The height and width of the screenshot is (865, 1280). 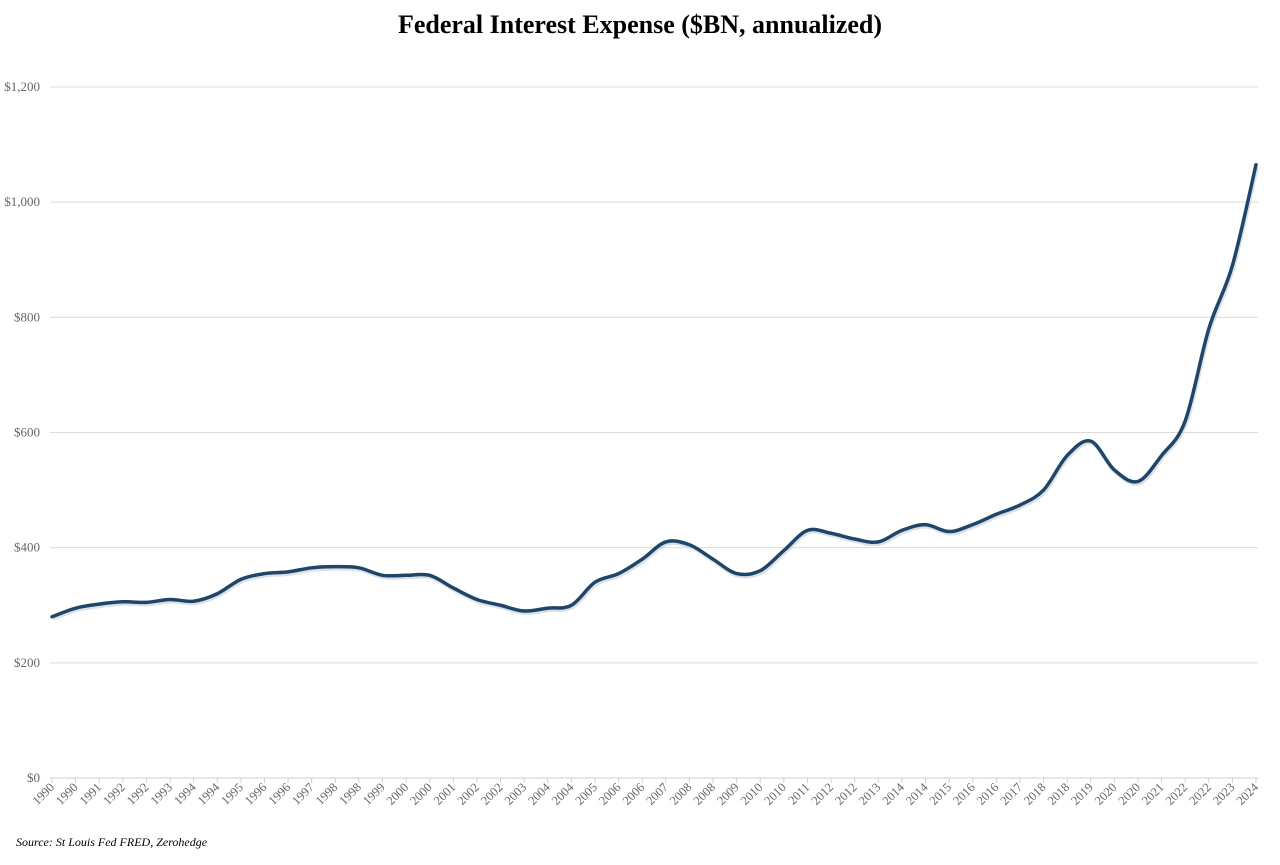 I want to click on x-tick-label: 2021, so click(x=1153, y=794).